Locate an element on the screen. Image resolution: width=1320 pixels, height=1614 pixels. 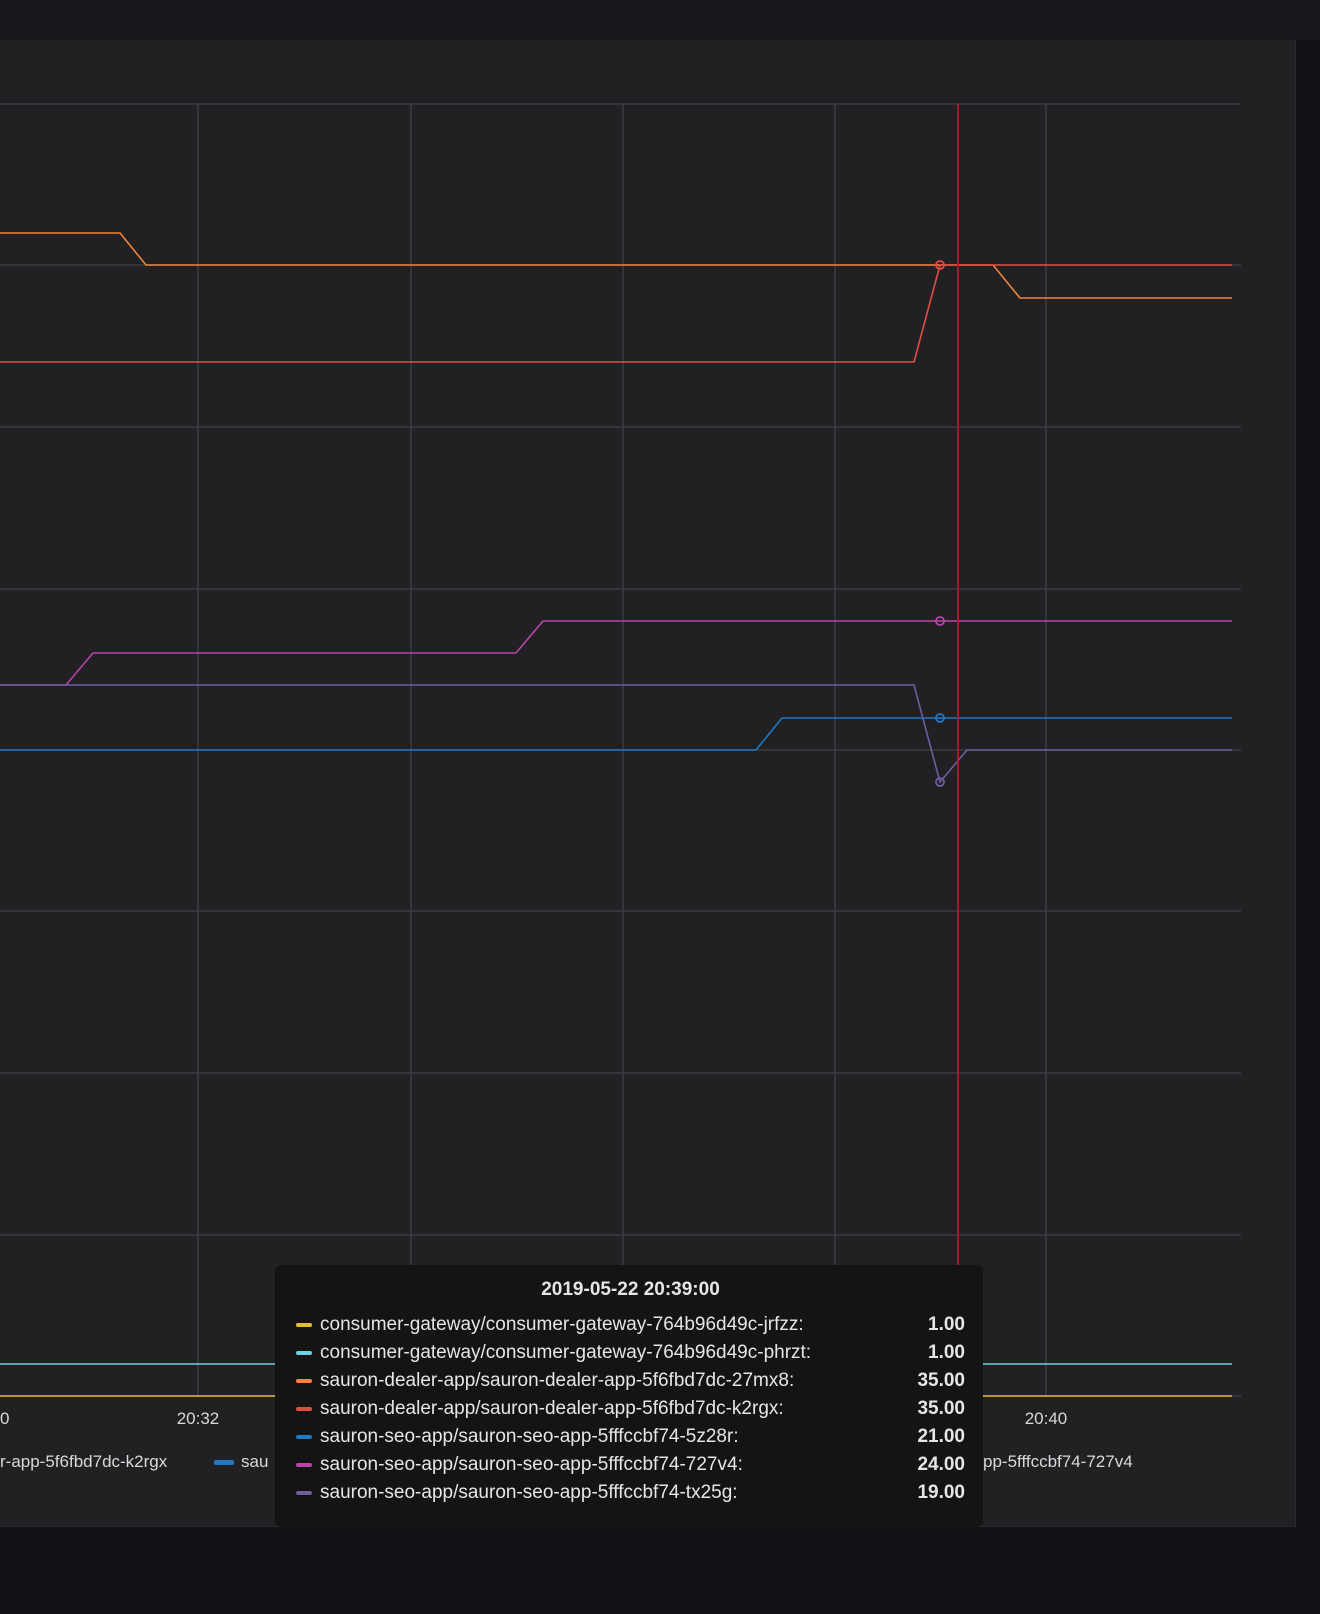
top-bar is located at coordinates (660, 20).